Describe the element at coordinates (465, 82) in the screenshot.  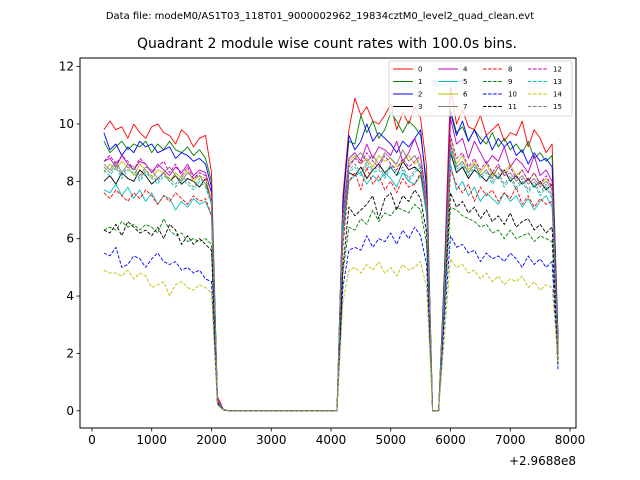
I see `legend-label-5: 5` at that location.